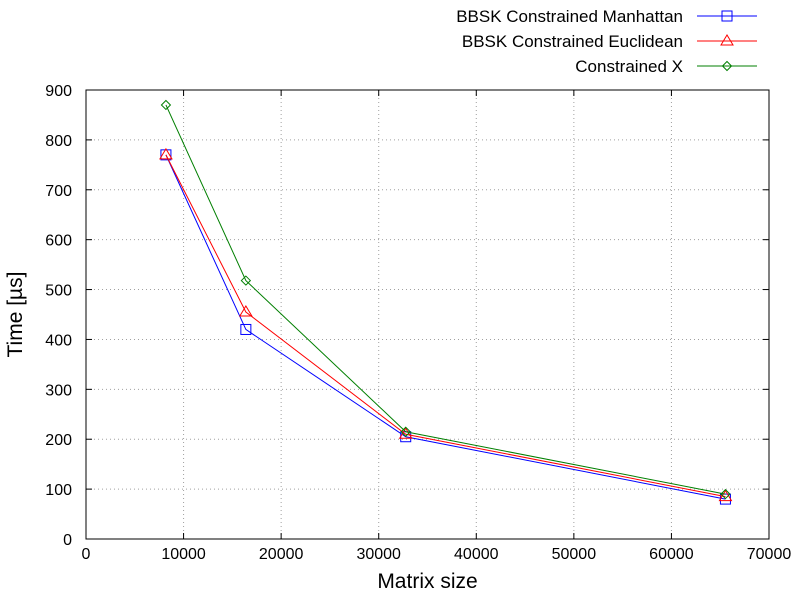  I want to click on y-tick-label: 400, so click(58, 340).